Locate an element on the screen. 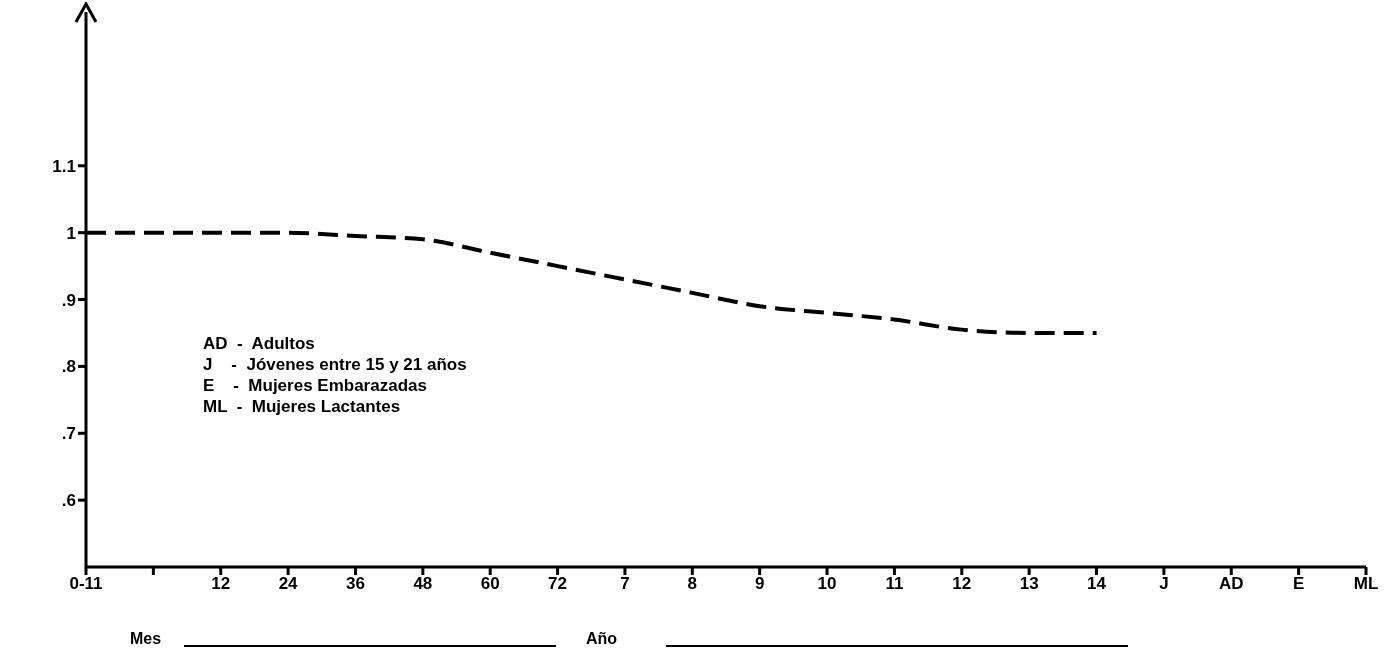 Image resolution: width=1385 pixels, height=672 pixels. x-tick-label: 10 is located at coordinates (827, 584).